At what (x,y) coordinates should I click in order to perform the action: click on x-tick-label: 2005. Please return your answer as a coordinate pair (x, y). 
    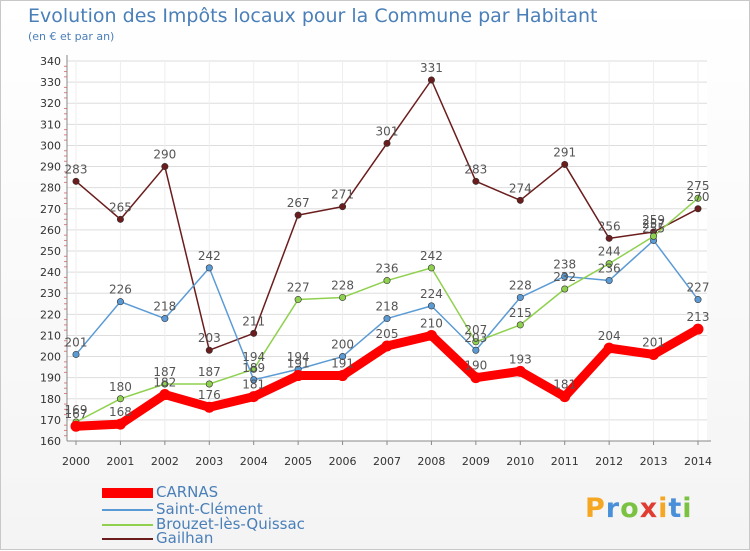
    Looking at the image, I should click on (298, 461).